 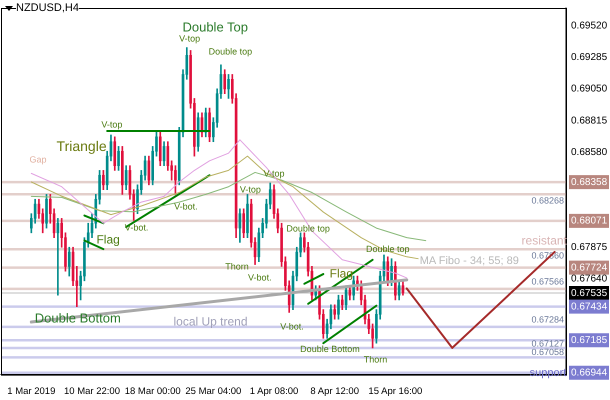 What do you see at coordinates (589, 26) in the screenshot?
I see `y-tick-label: 0.69520` at bounding box center [589, 26].